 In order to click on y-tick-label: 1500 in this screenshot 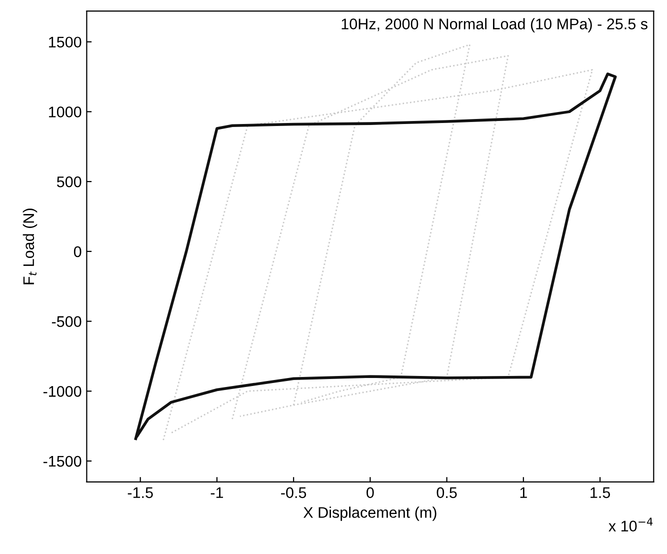, I will do `click(65, 42)`.